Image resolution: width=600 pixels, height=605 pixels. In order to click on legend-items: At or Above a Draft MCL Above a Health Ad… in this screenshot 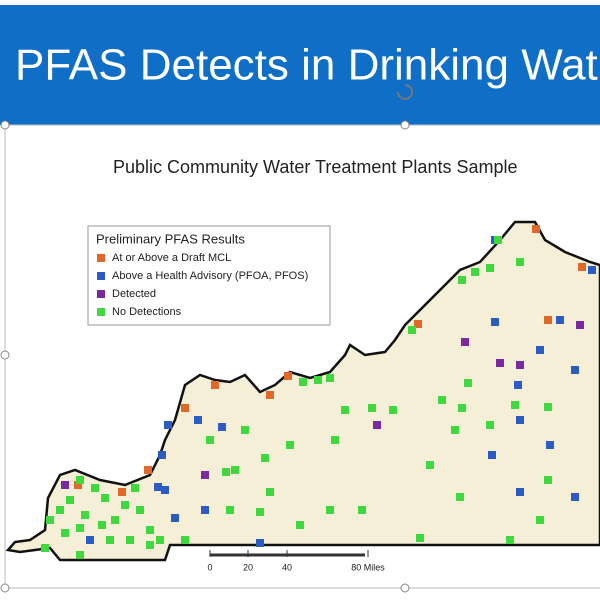, I will do `click(202, 285)`.